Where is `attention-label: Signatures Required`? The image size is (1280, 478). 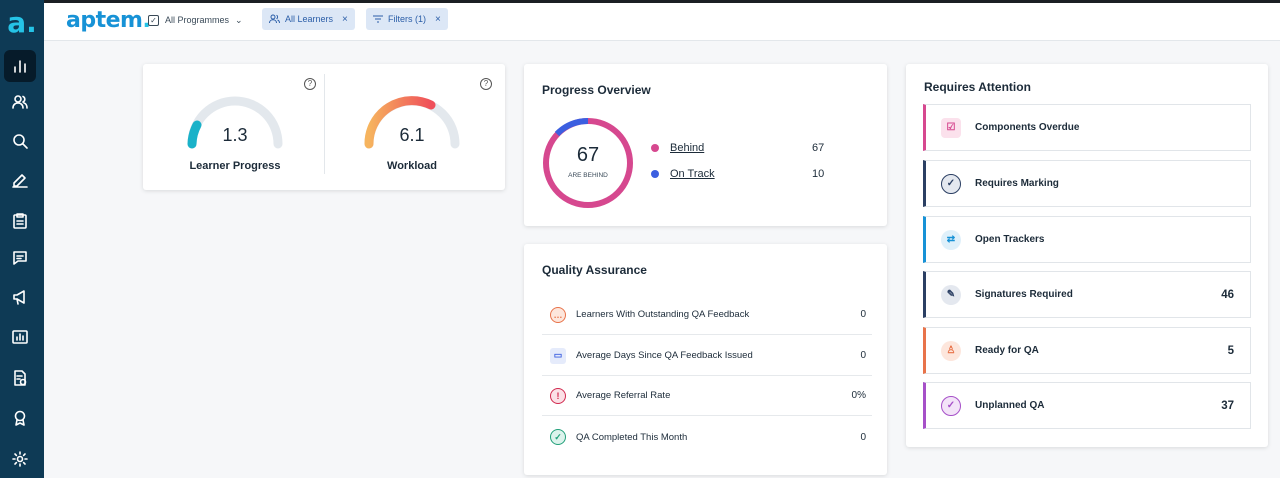 attention-label: Signatures Required is located at coordinates (1024, 294).